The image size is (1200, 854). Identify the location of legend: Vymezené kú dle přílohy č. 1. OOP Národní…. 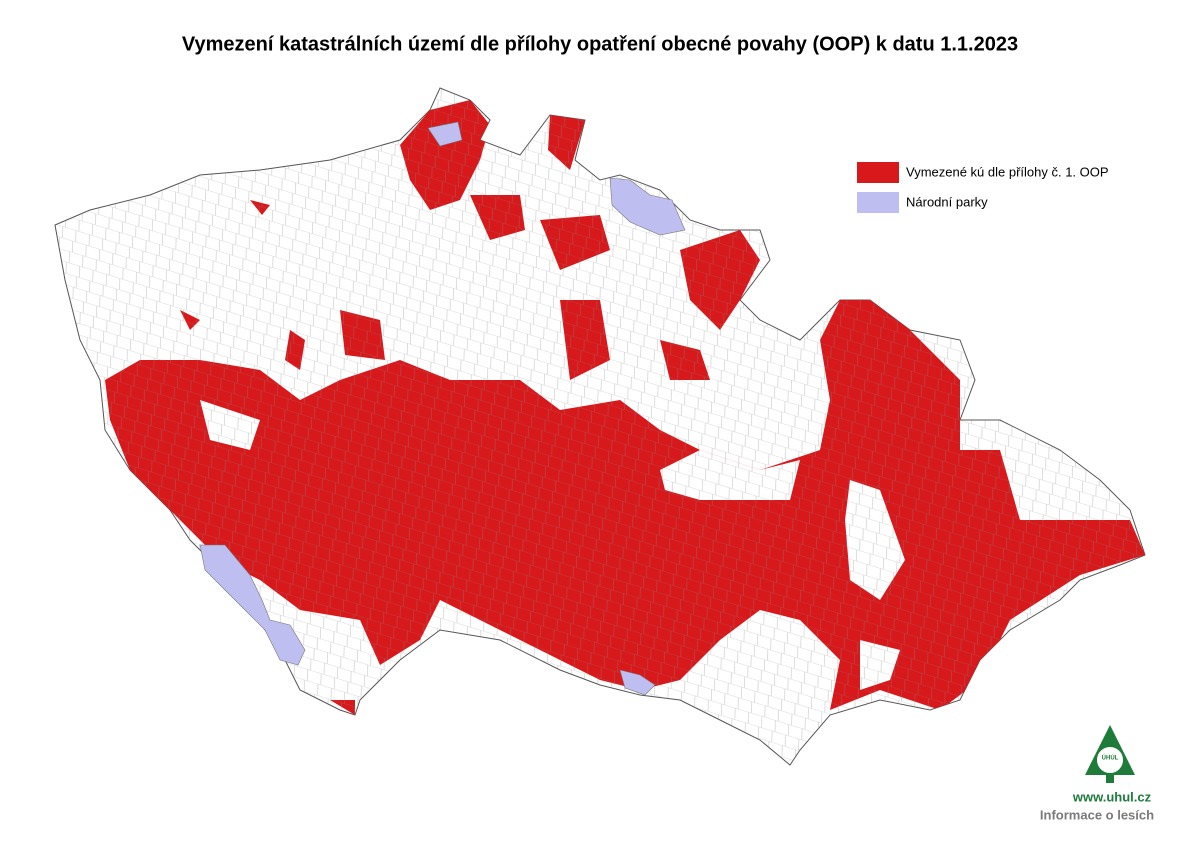
(983, 187).